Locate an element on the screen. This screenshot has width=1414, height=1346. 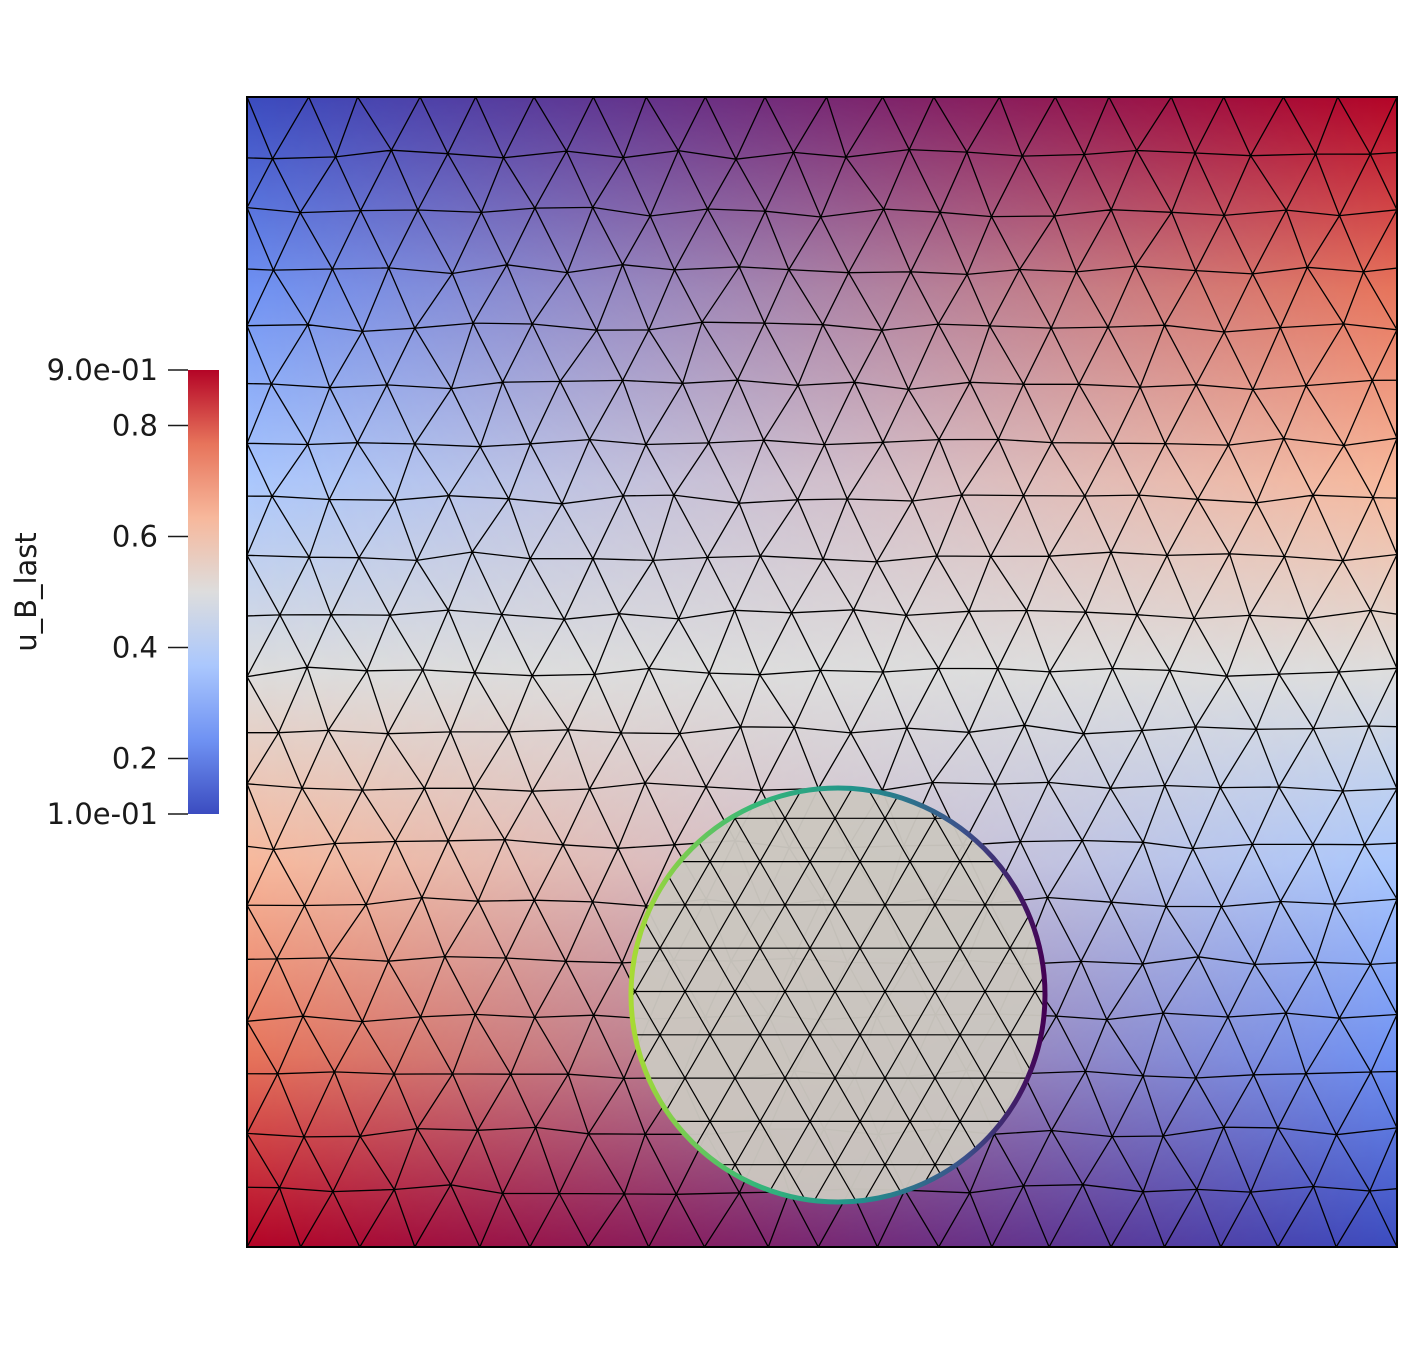
inclusion-fill is located at coordinates (838, 995).